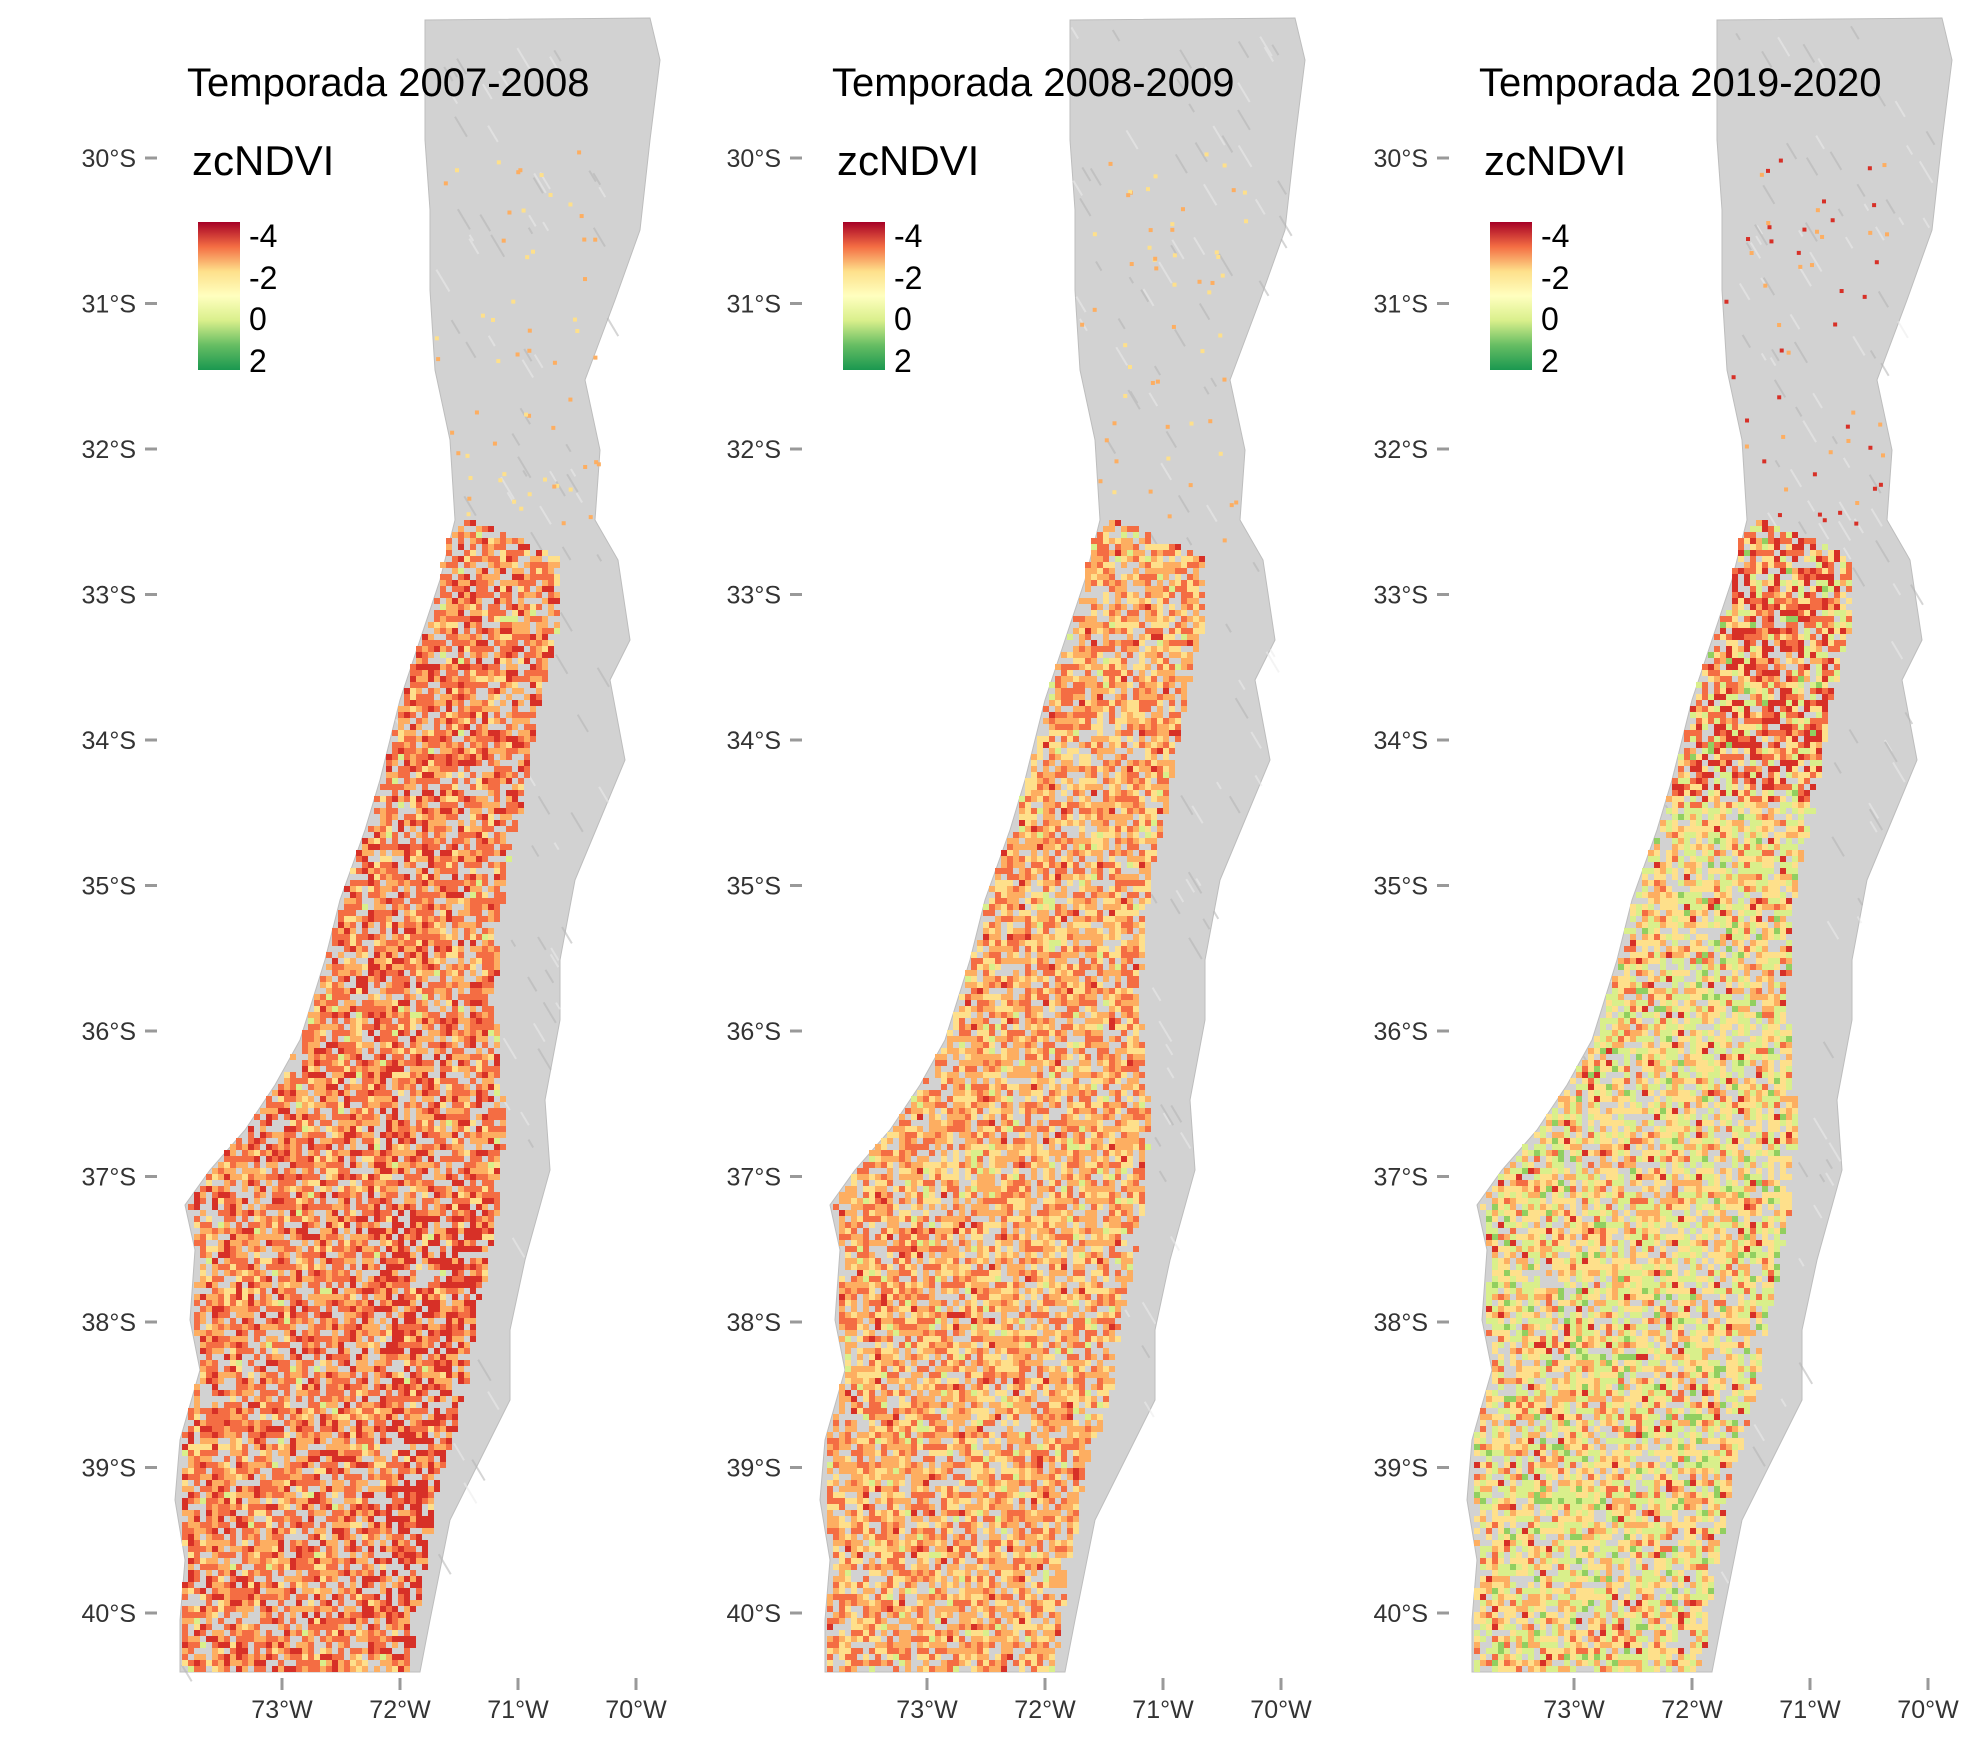  What do you see at coordinates (1680, 83) in the screenshot?
I see `panel-title: Temporada 2019-2020` at bounding box center [1680, 83].